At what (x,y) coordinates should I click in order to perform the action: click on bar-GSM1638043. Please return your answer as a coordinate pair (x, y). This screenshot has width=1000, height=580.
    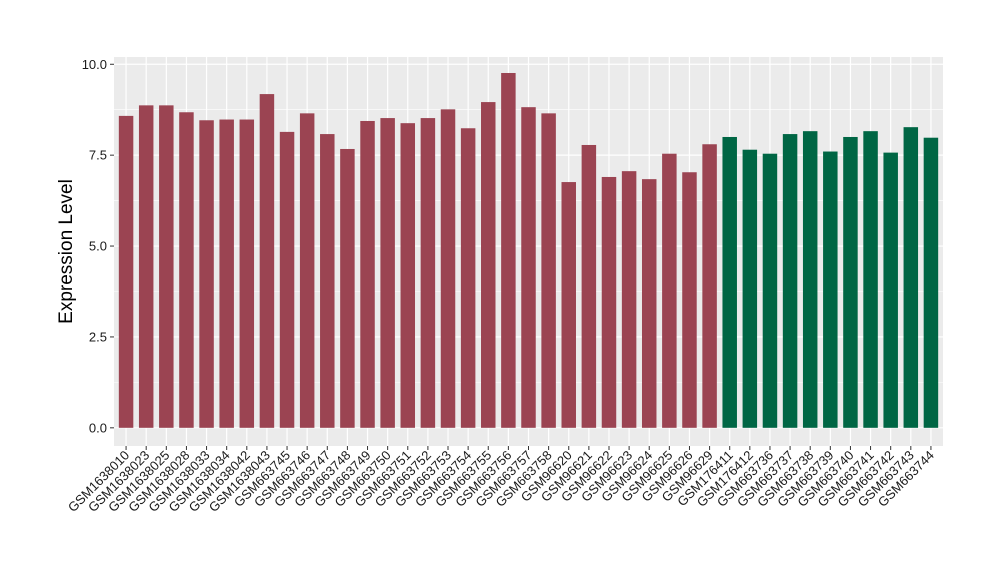
    Looking at the image, I should click on (267, 261).